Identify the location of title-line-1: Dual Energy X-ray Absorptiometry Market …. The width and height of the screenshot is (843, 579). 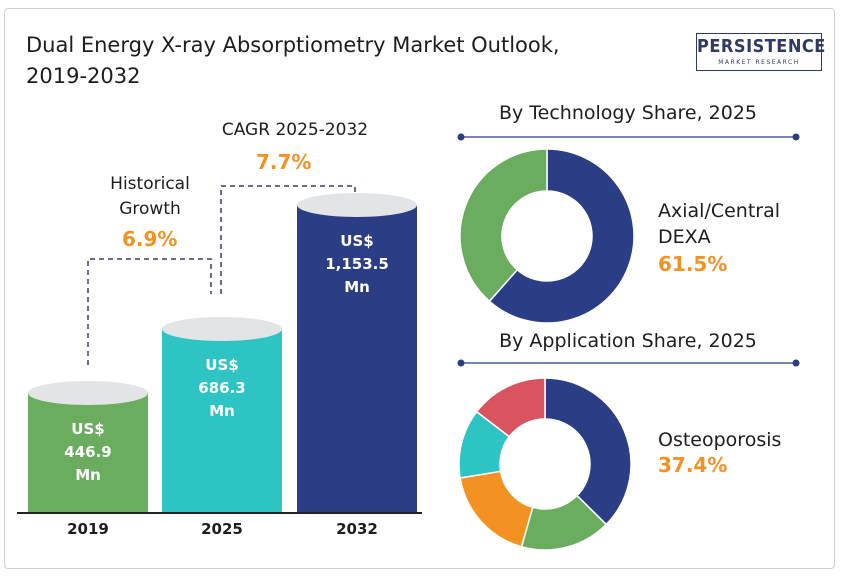
(293, 45).